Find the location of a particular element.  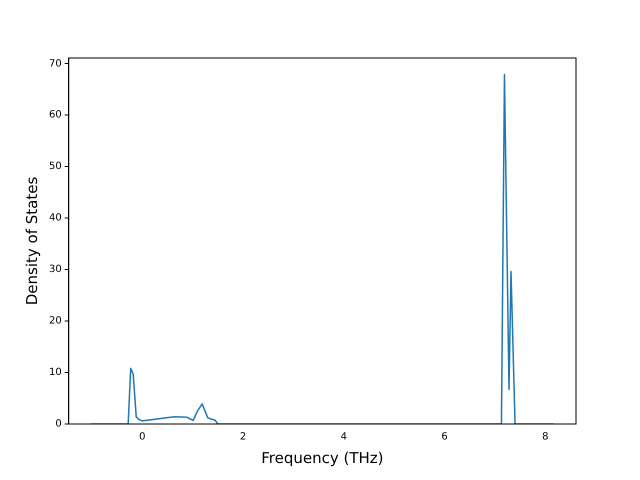

y-axis-title: Density of States is located at coordinates (31, 241).